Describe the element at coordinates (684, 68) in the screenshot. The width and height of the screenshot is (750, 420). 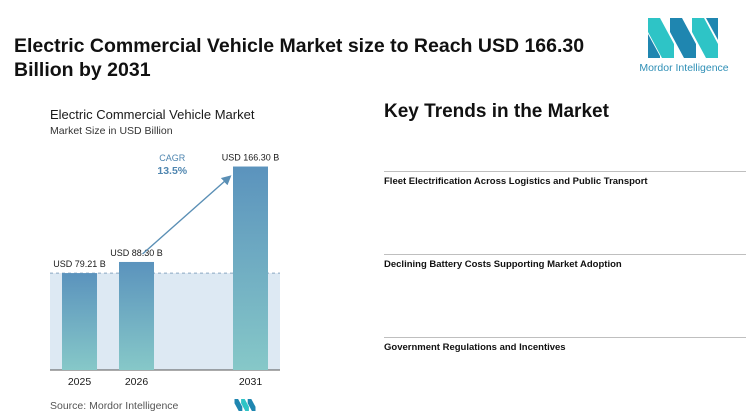
I see `brand-logo-text: Mordor Intelligence` at that location.